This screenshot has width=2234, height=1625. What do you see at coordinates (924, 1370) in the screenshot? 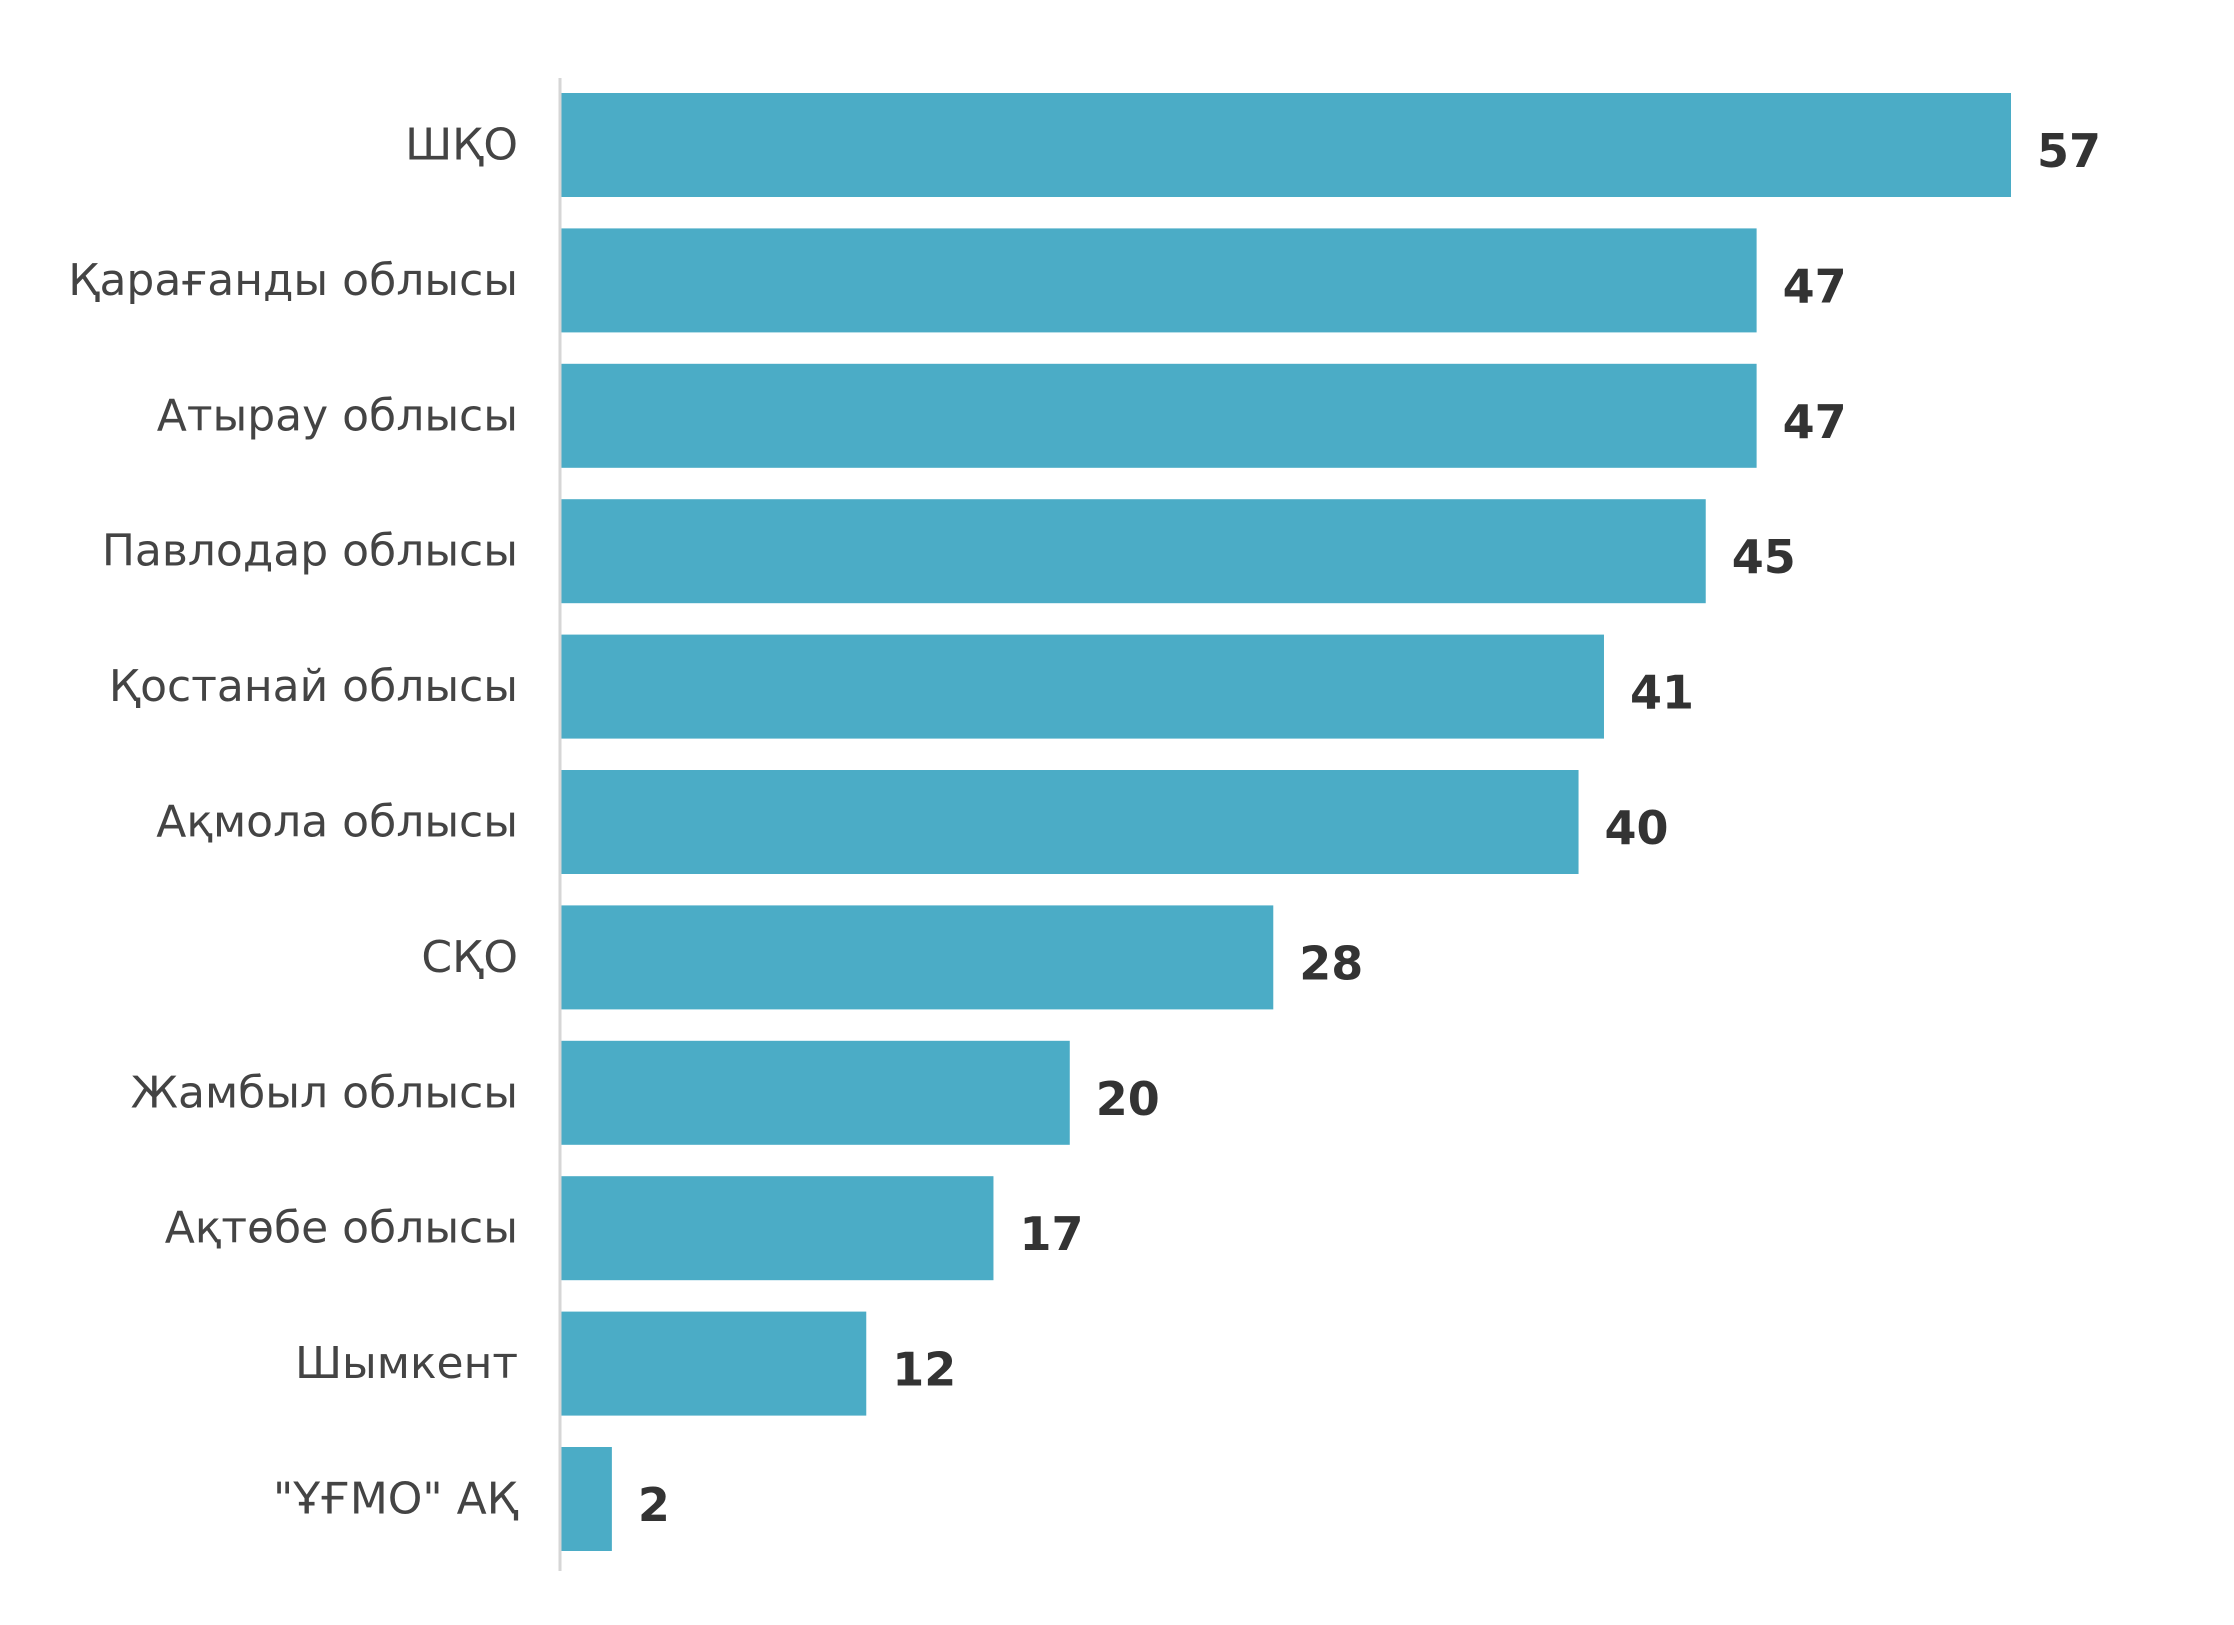
I see `value-label-10: 12` at bounding box center [924, 1370].